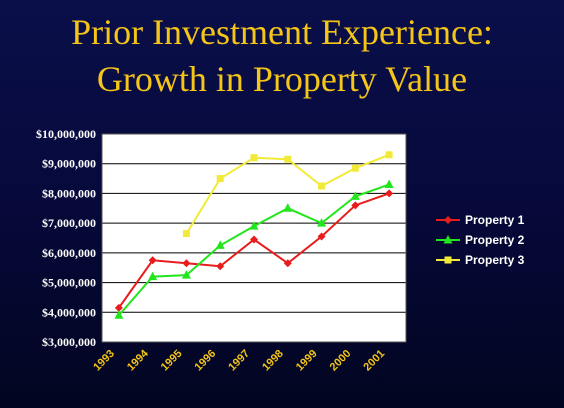  I want to click on legend-label: Property 1, so click(495, 220).